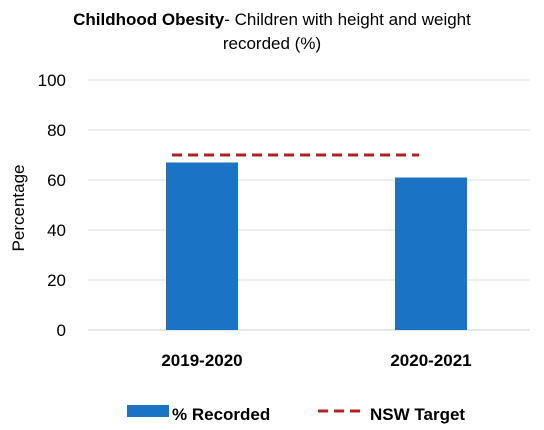  Describe the element at coordinates (149, 19) in the screenshot. I see `chart-title-bold: Childhood Obesity` at that location.